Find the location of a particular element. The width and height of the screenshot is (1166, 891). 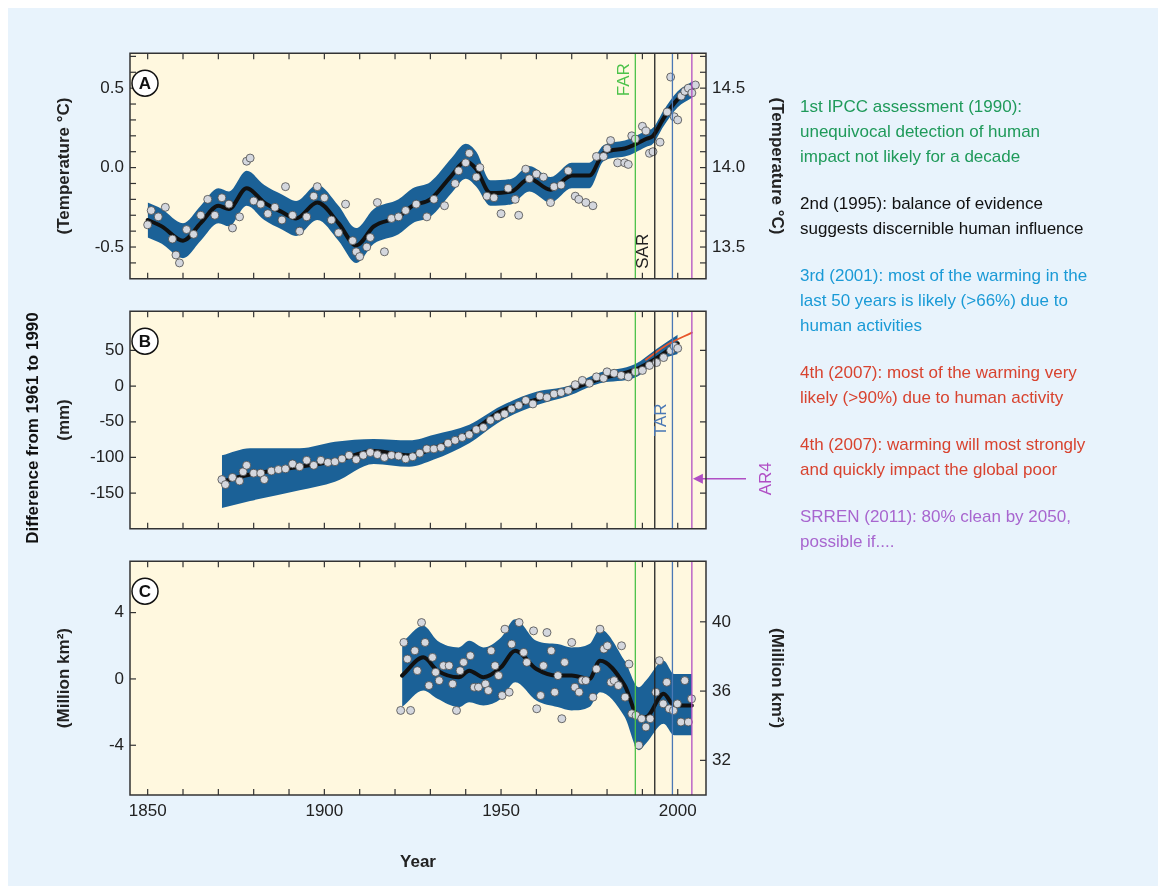

y-axis-title: (Million km²) is located at coordinates (63, 678).